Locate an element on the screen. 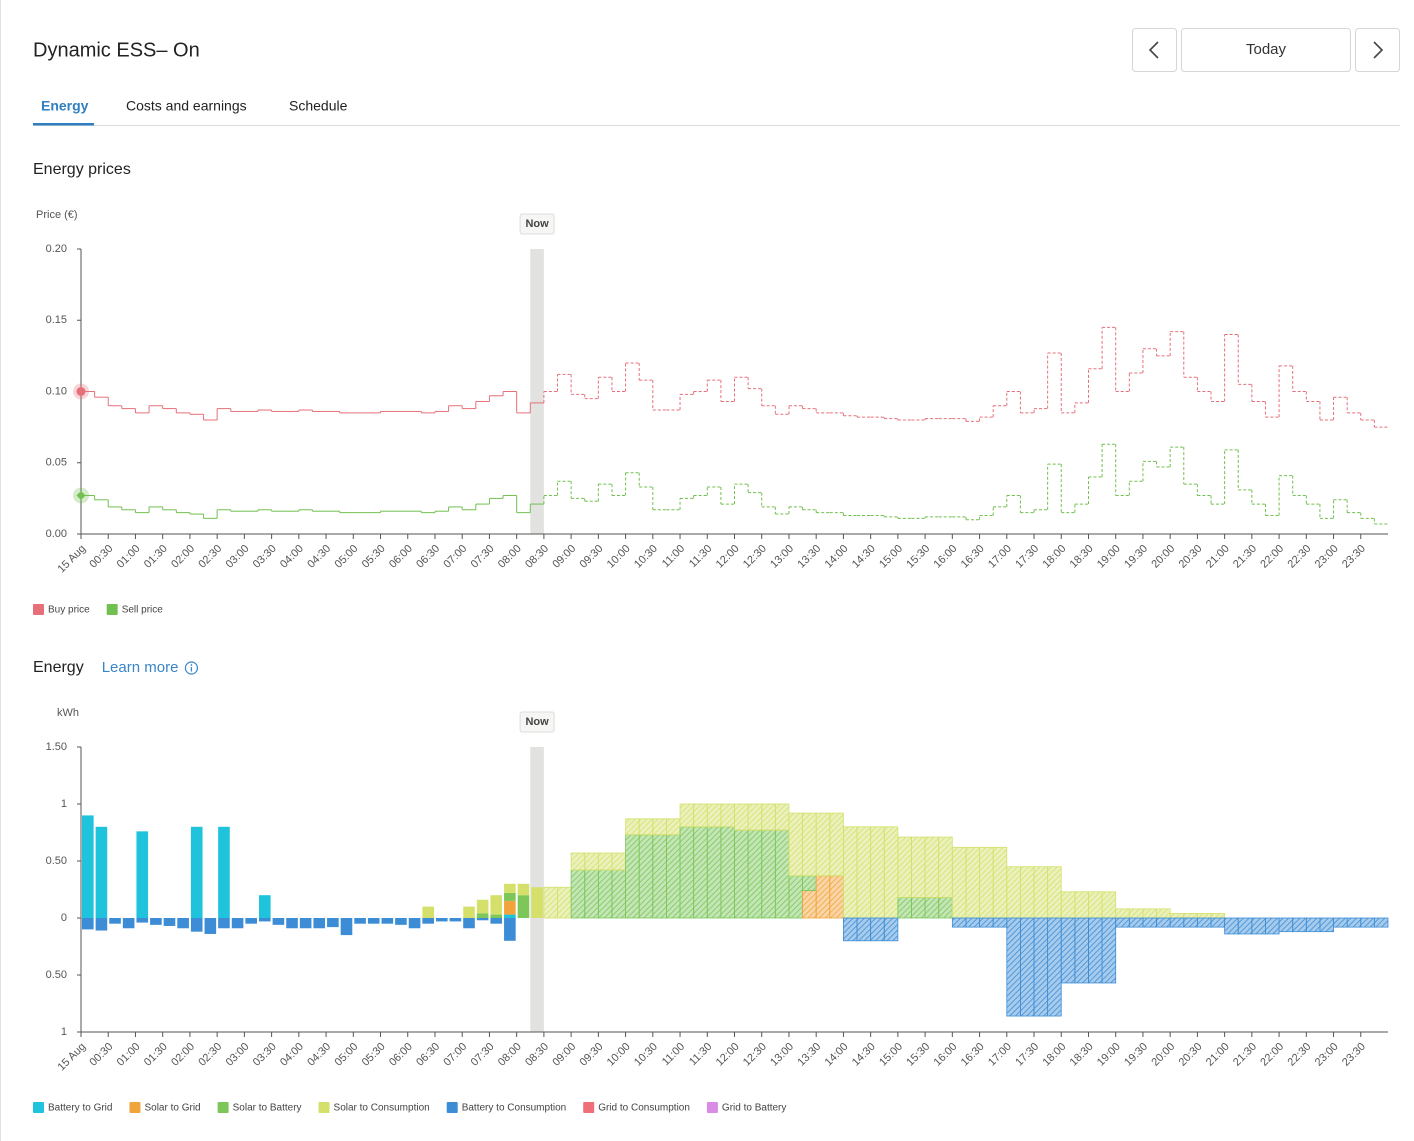 The height and width of the screenshot is (1141, 1414). x-tick-label: 20:00 is located at coordinates (1163, 1055).